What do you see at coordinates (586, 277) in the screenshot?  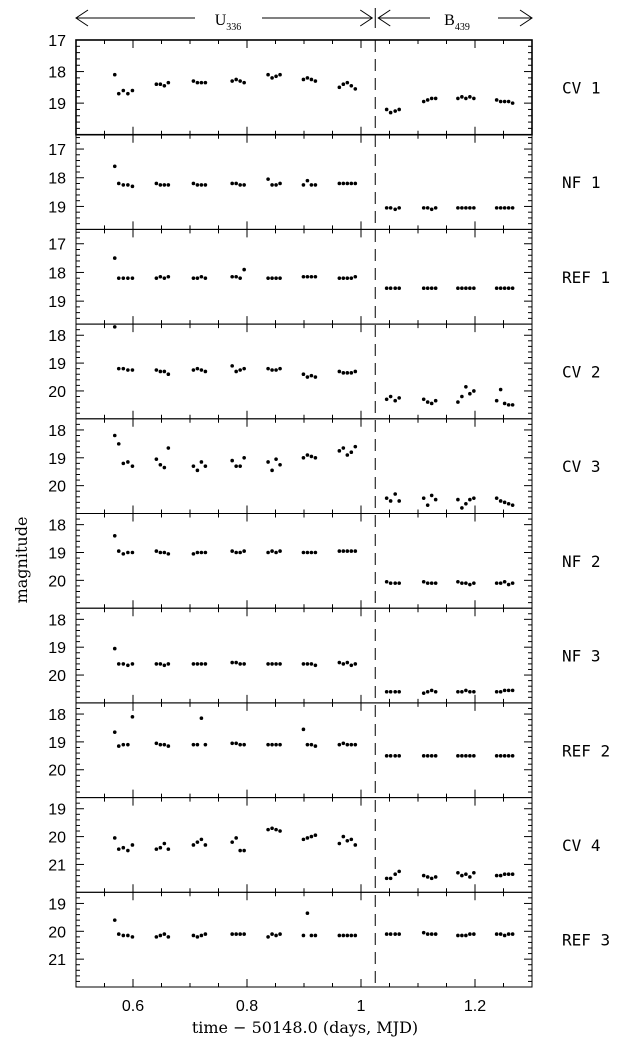 I see `panel-label: REF 1` at bounding box center [586, 277].